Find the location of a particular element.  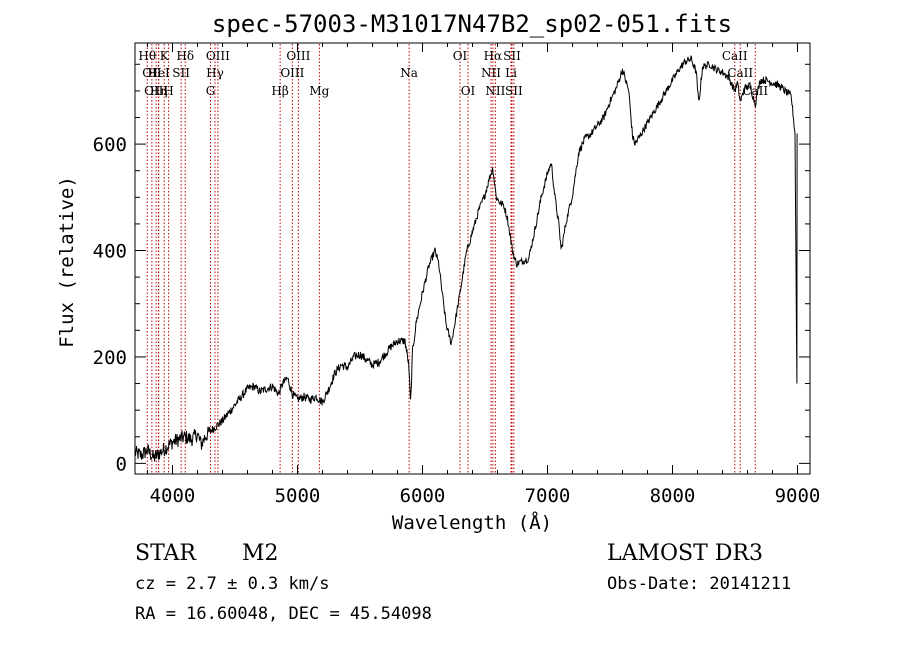

emission-line-label-26: CaII is located at coordinates (740, 73).